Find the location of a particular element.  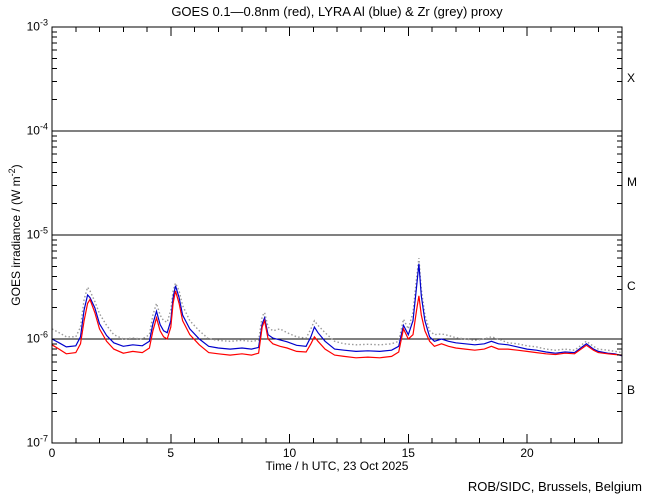

y-axis-title-exponent: -2 is located at coordinates (12, 172).